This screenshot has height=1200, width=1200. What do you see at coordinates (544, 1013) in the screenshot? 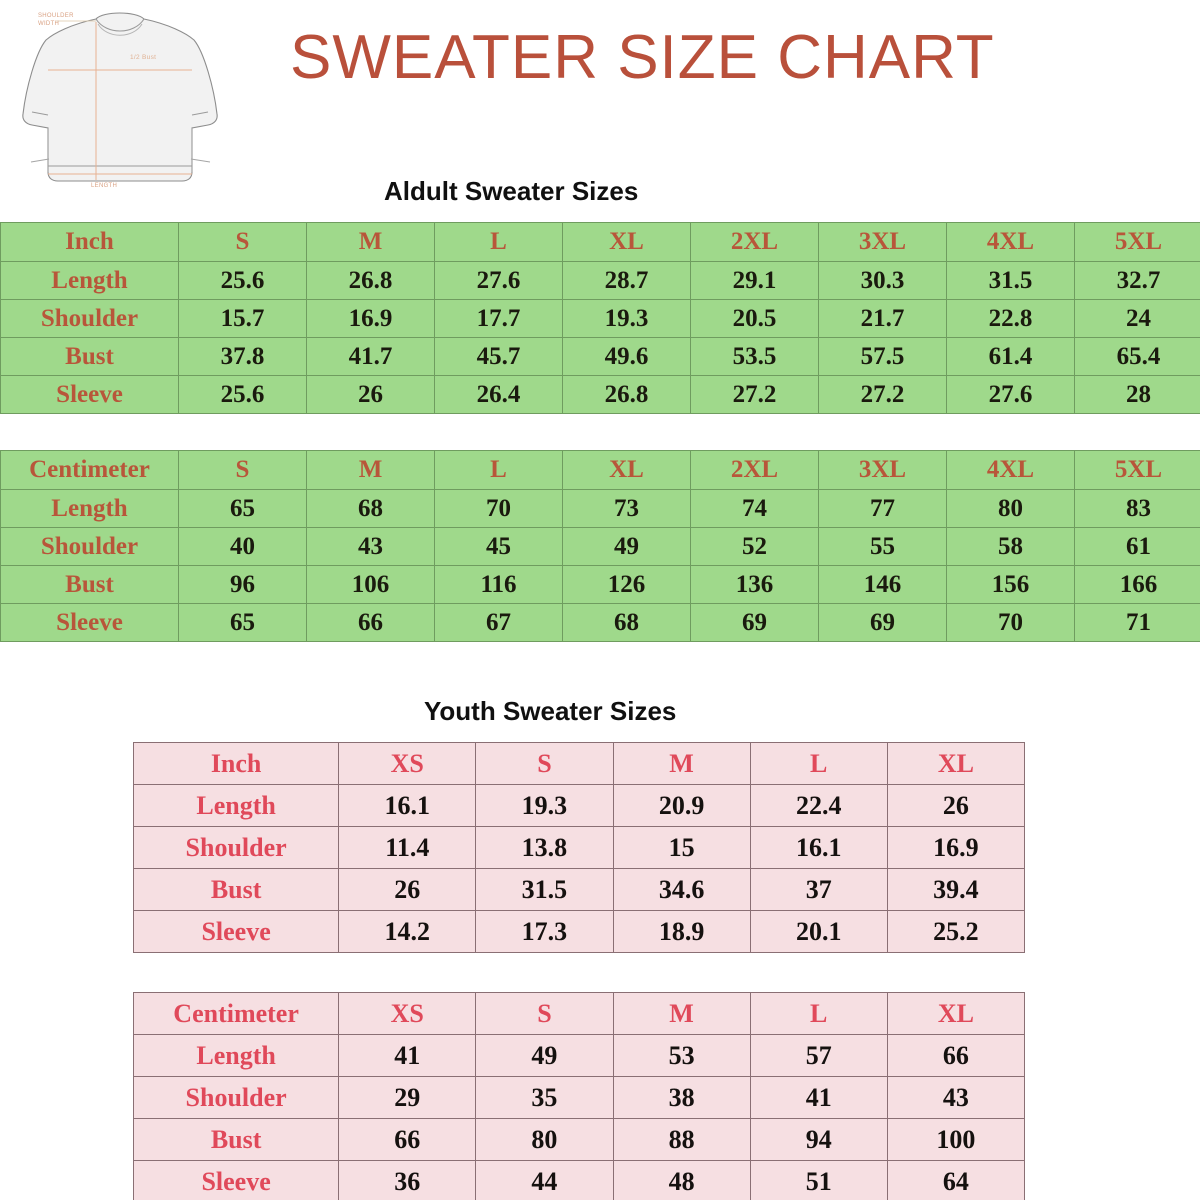
I see `youth-cm-col-header: S` at bounding box center [544, 1013].